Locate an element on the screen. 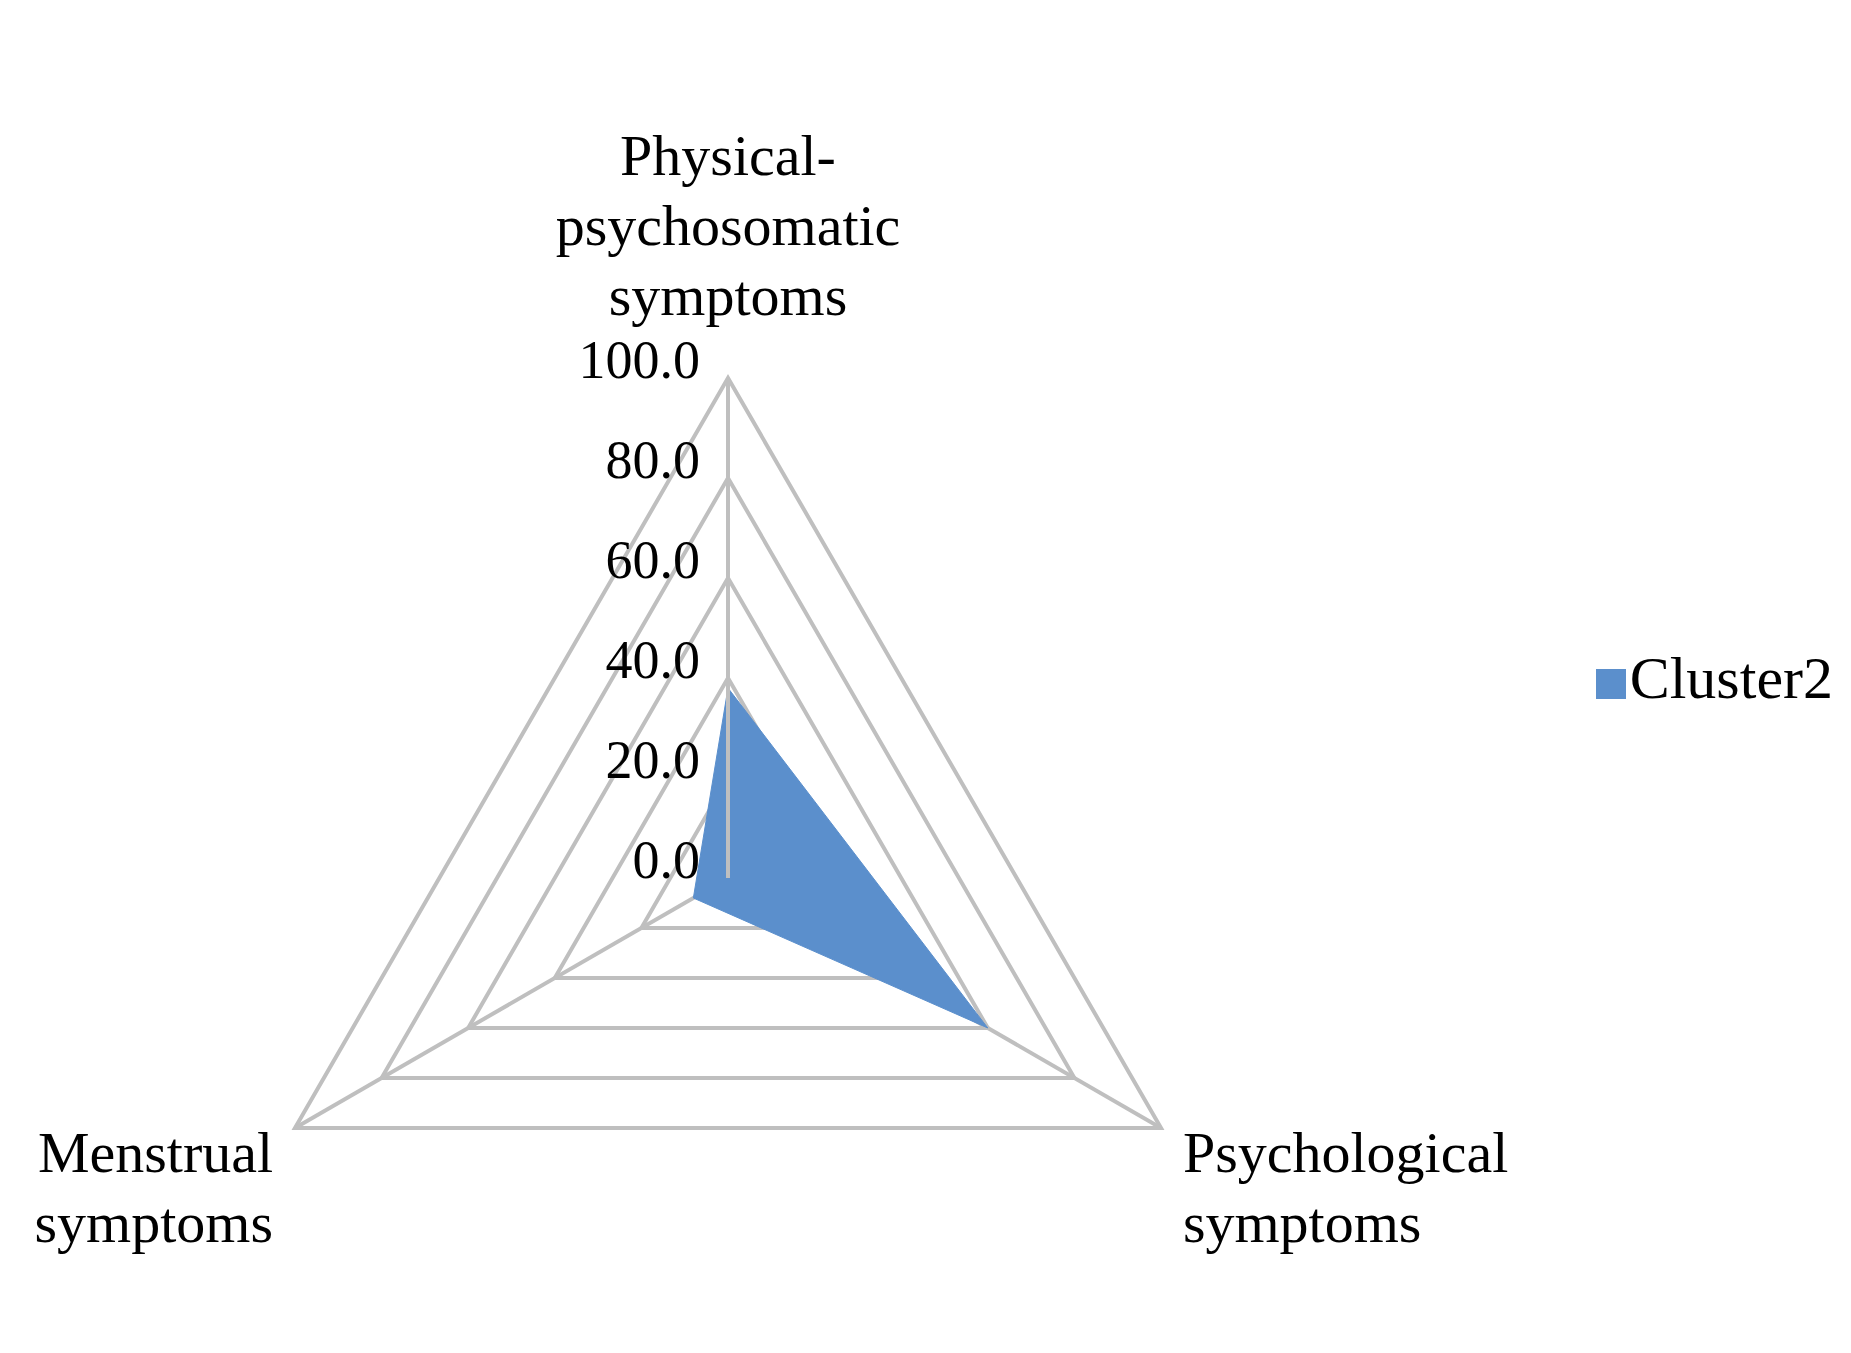  y-tick-label: 40.0 is located at coordinates (652, 660).